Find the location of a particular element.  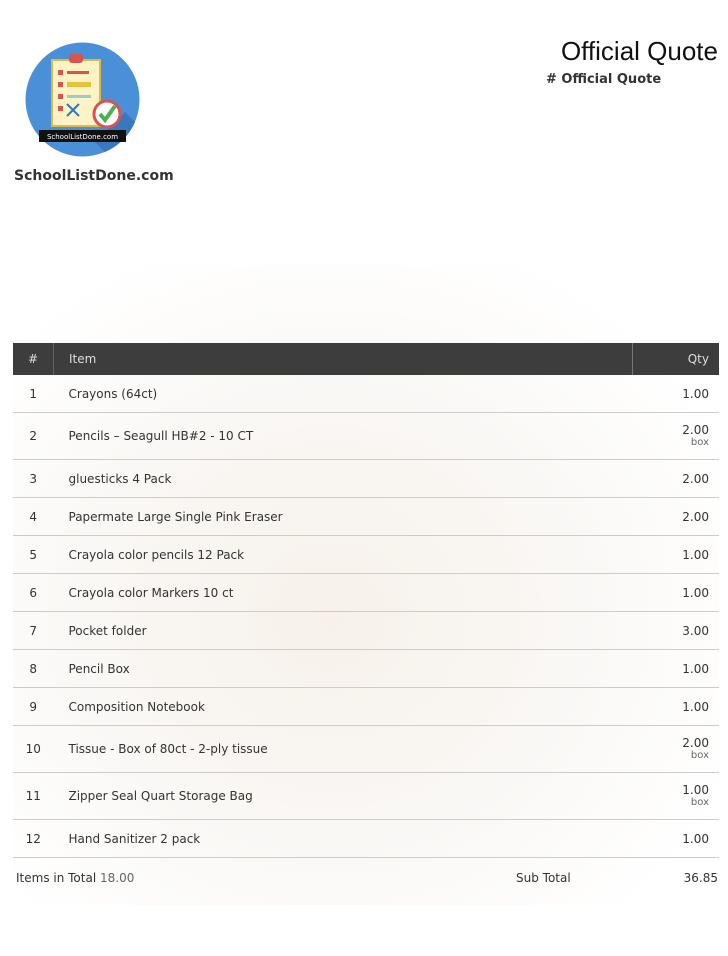

table-row: 5 Crayola color pencils 12 Pack 1.00 is located at coordinates (366, 554).